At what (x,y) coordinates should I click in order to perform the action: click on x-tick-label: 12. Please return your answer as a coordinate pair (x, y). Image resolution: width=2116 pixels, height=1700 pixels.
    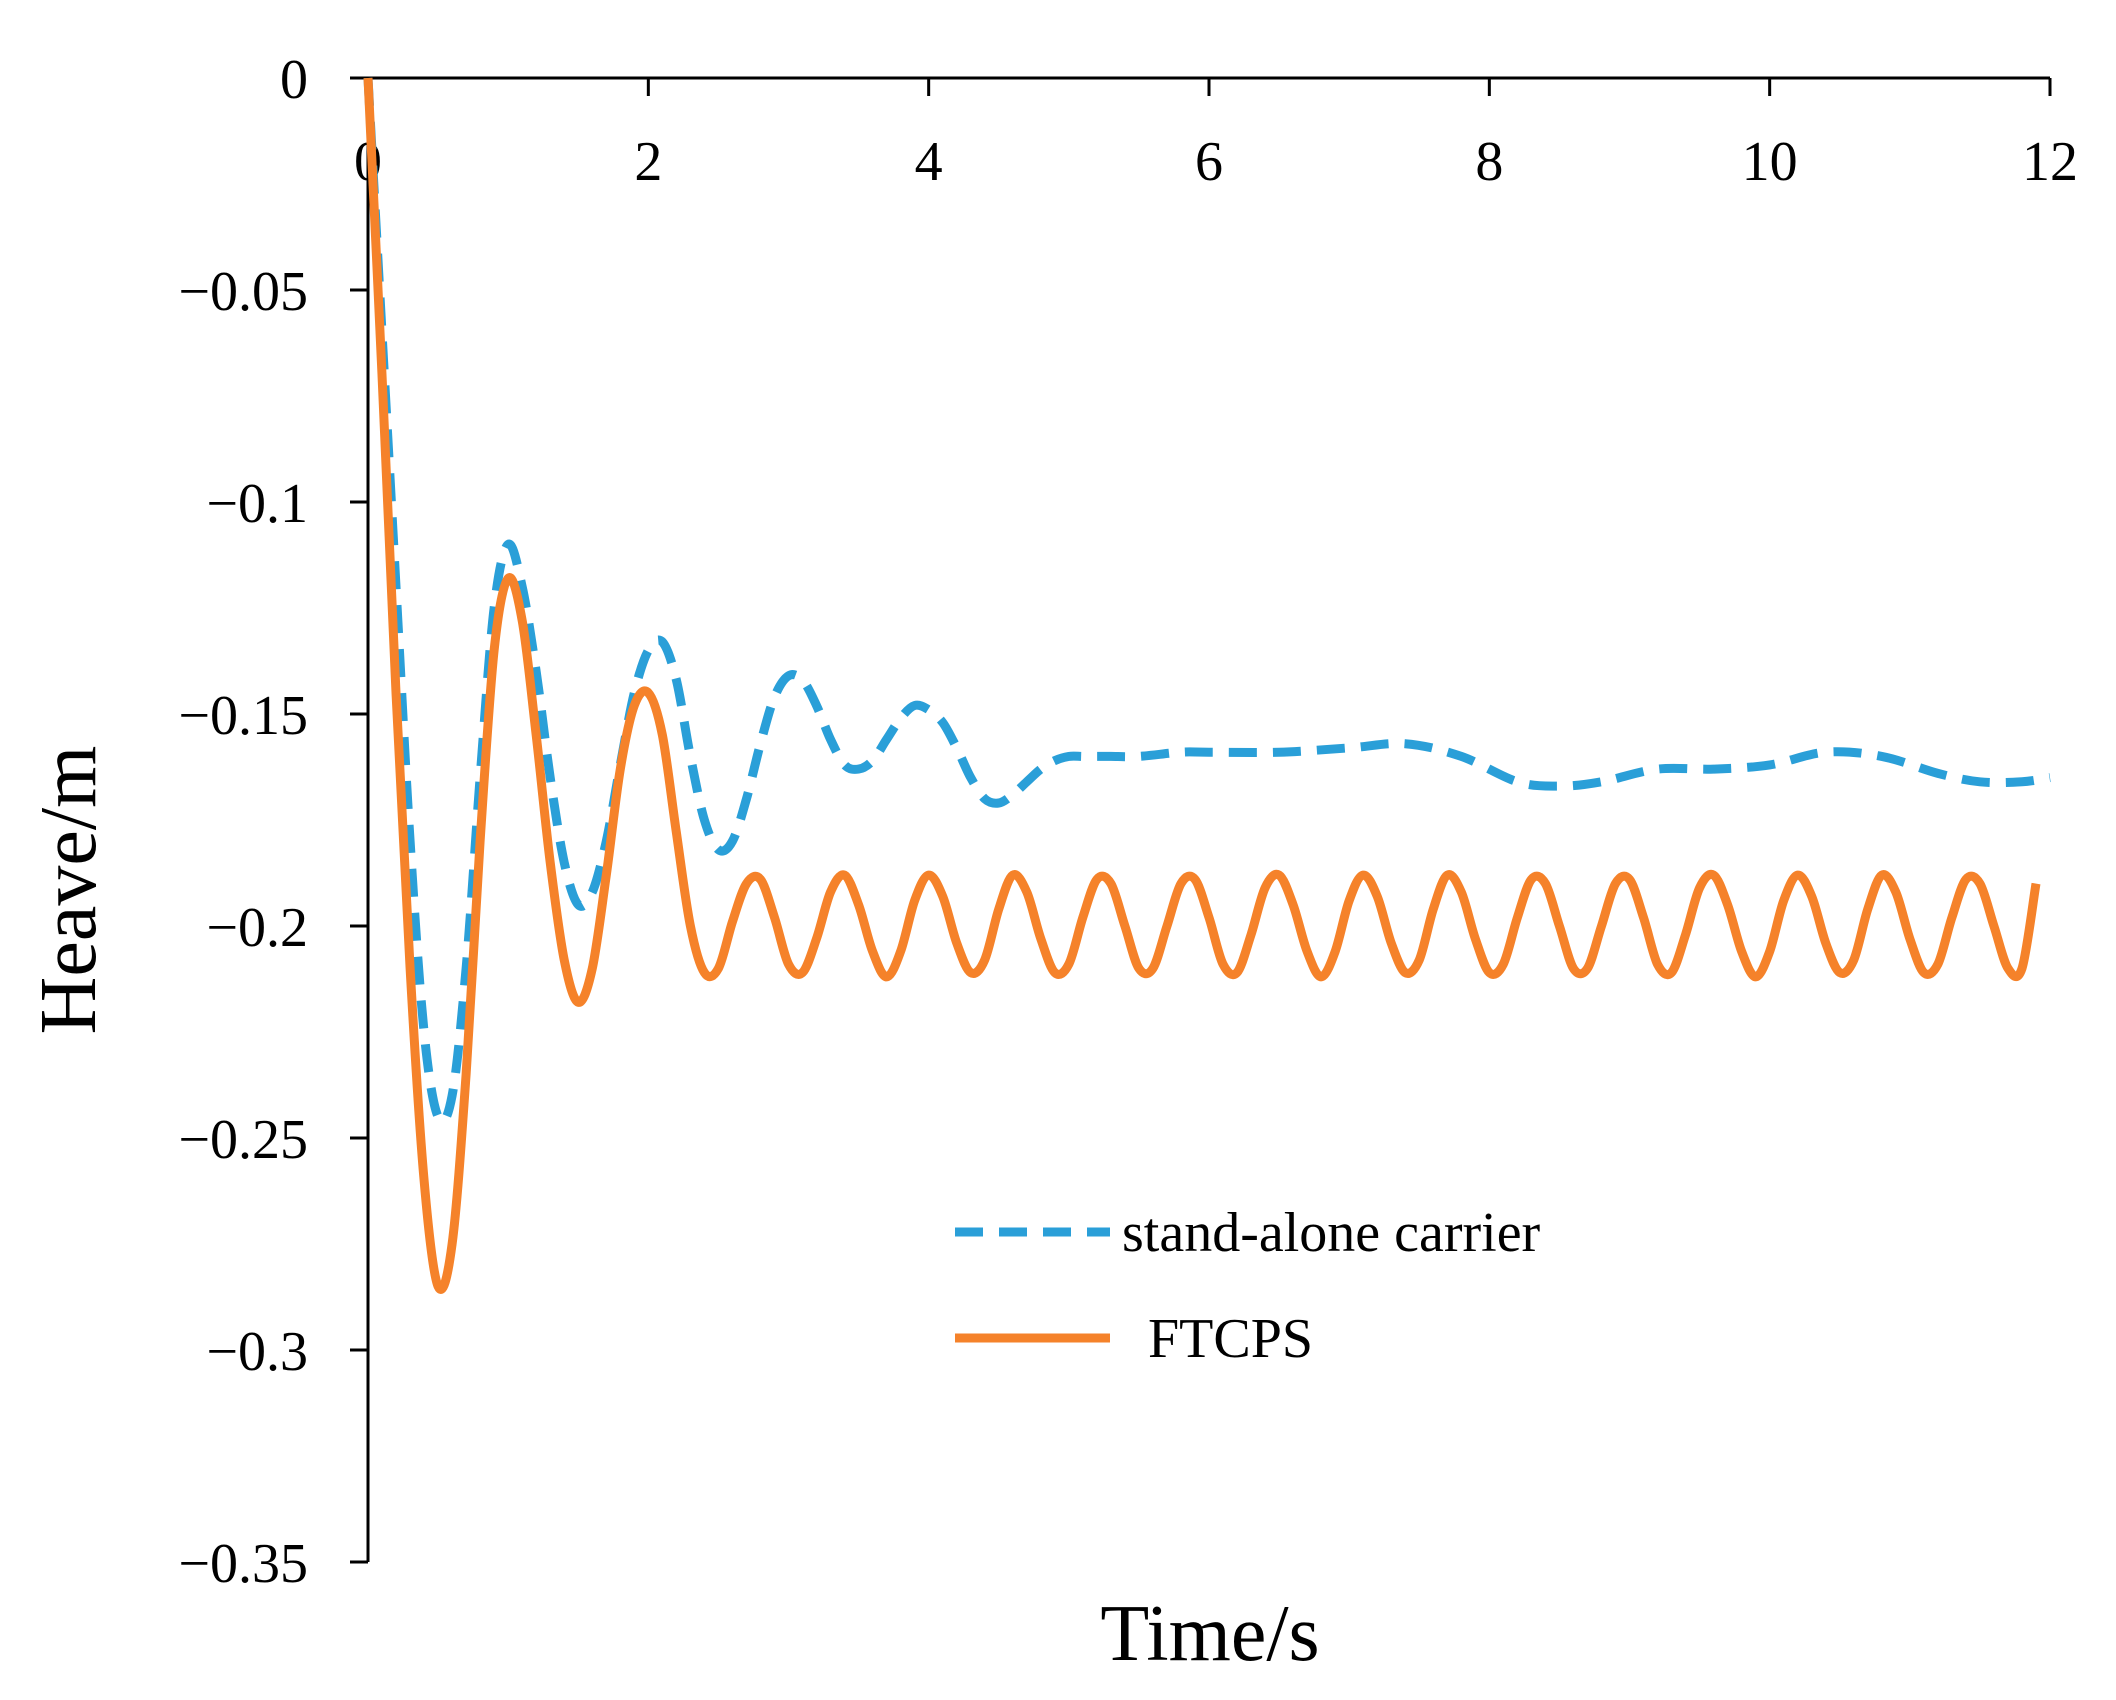
    Looking at the image, I should click on (2050, 162).